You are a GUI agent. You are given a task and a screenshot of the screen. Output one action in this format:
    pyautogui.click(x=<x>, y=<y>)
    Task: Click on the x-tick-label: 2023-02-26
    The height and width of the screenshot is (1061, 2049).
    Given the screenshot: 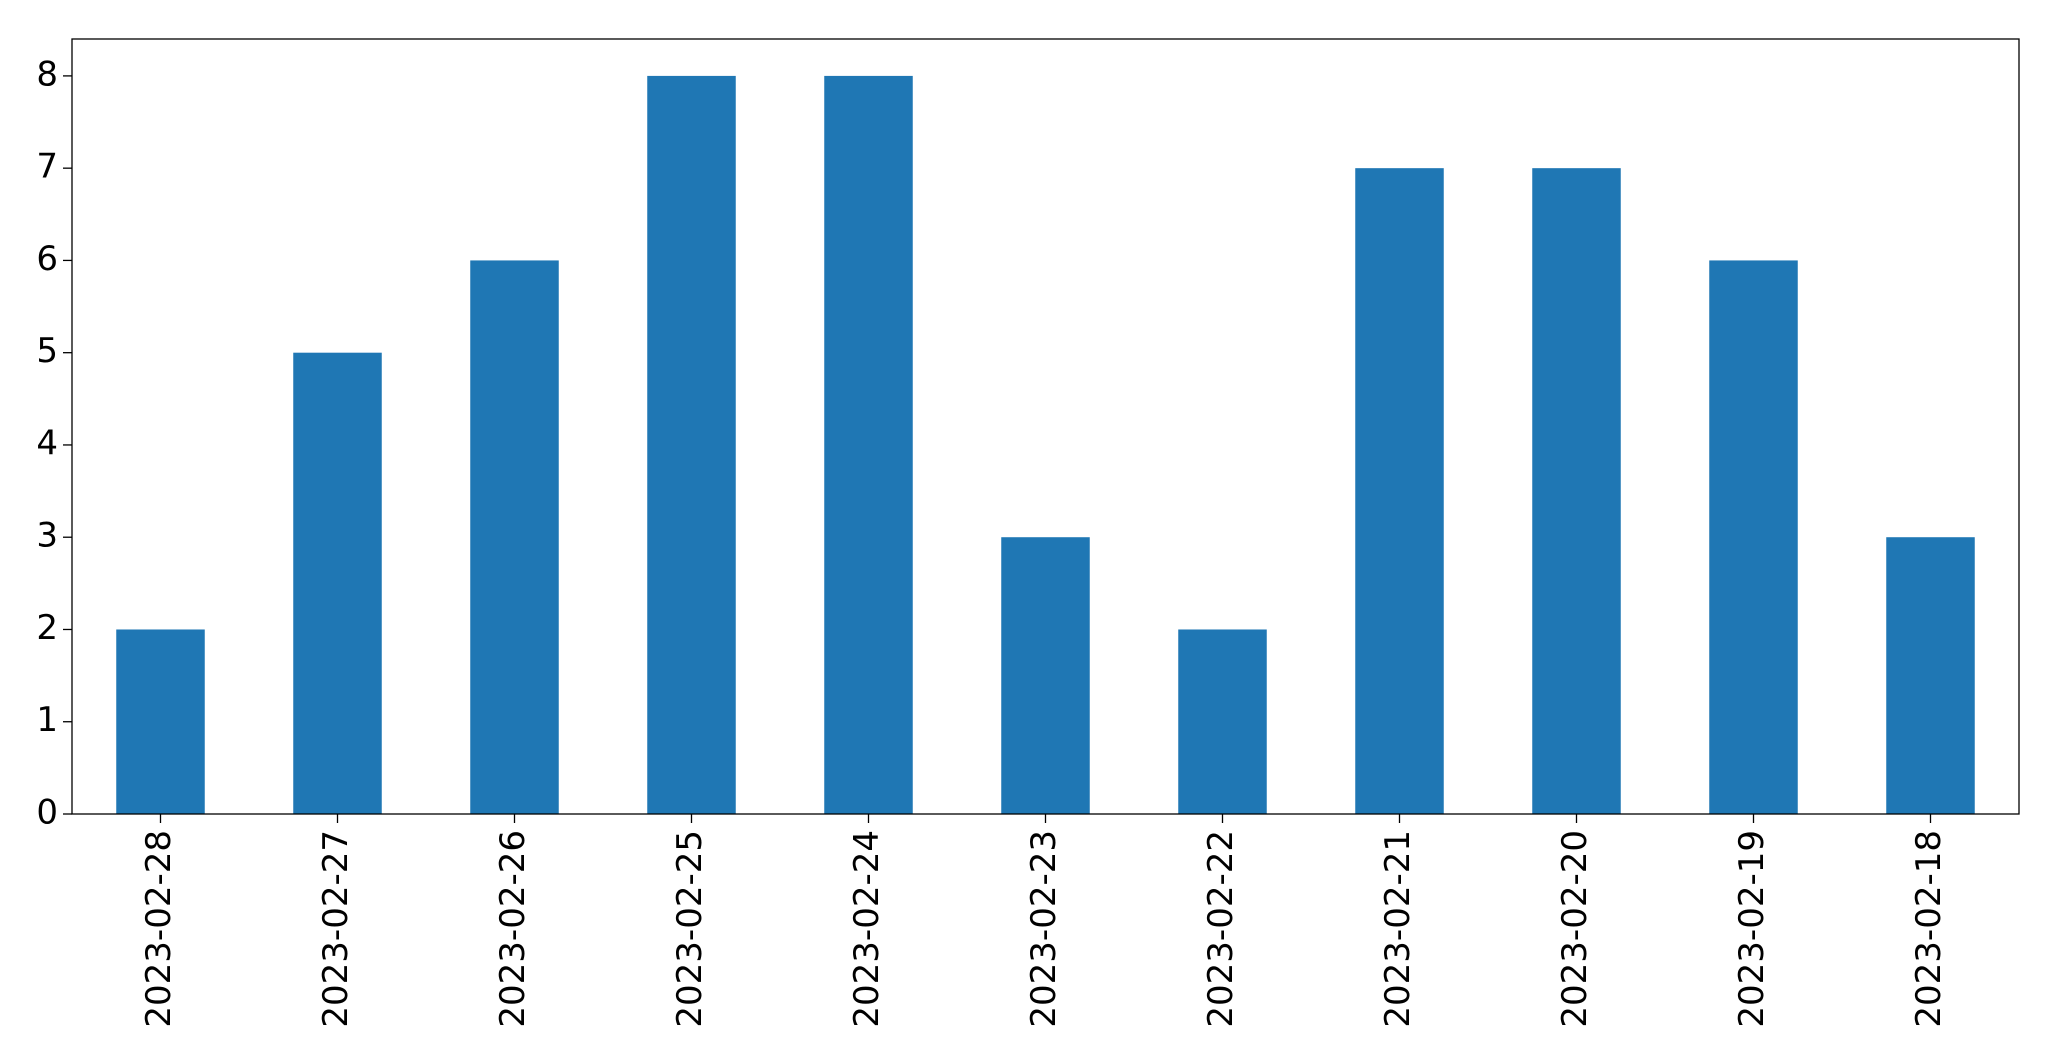 What is the action you would take?
    pyautogui.click(x=513, y=929)
    